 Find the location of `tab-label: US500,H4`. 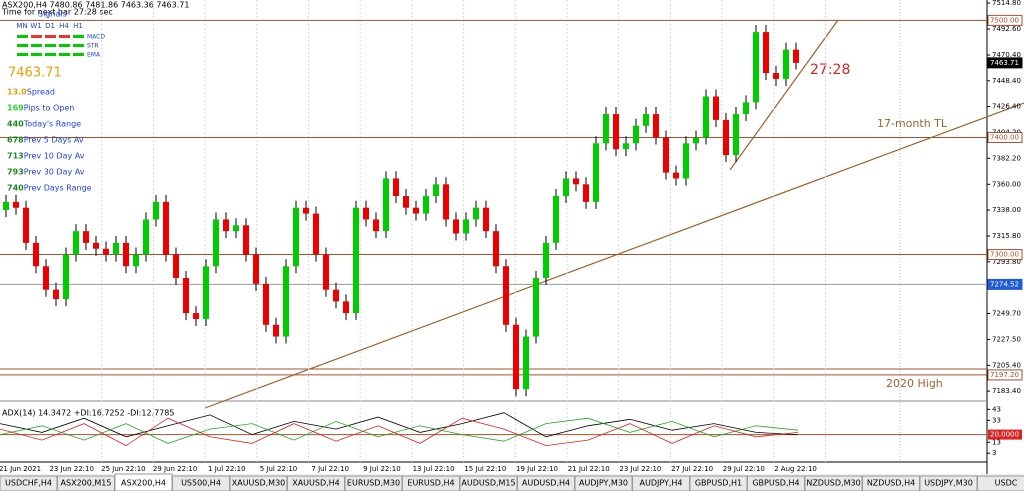

tab-label: US500,H4 is located at coordinates (201, 483).